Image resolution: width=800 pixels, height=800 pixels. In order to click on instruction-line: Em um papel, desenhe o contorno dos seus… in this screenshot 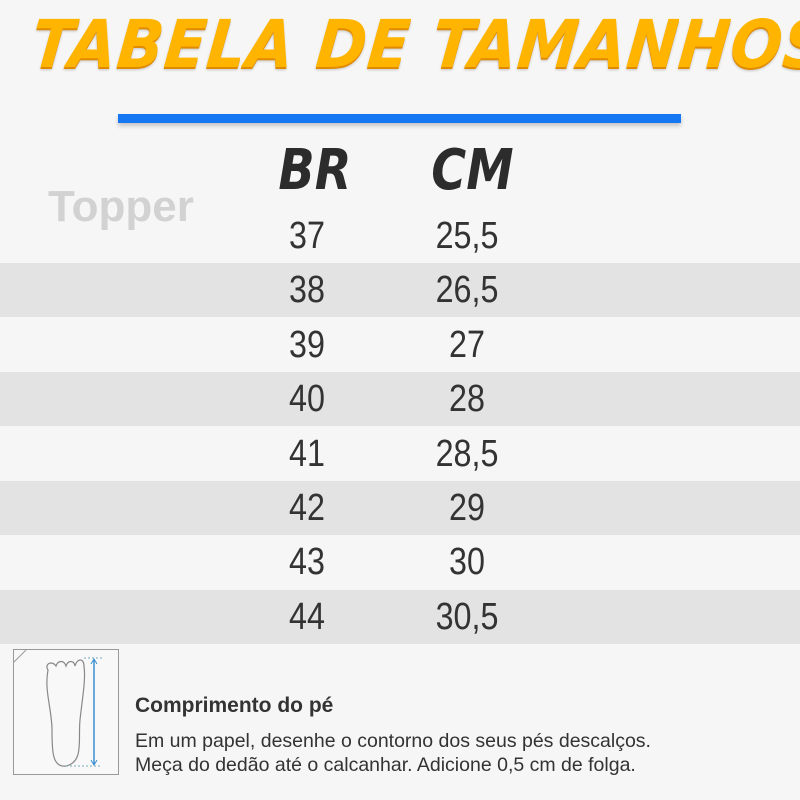, I will do `click(393, 741)`.